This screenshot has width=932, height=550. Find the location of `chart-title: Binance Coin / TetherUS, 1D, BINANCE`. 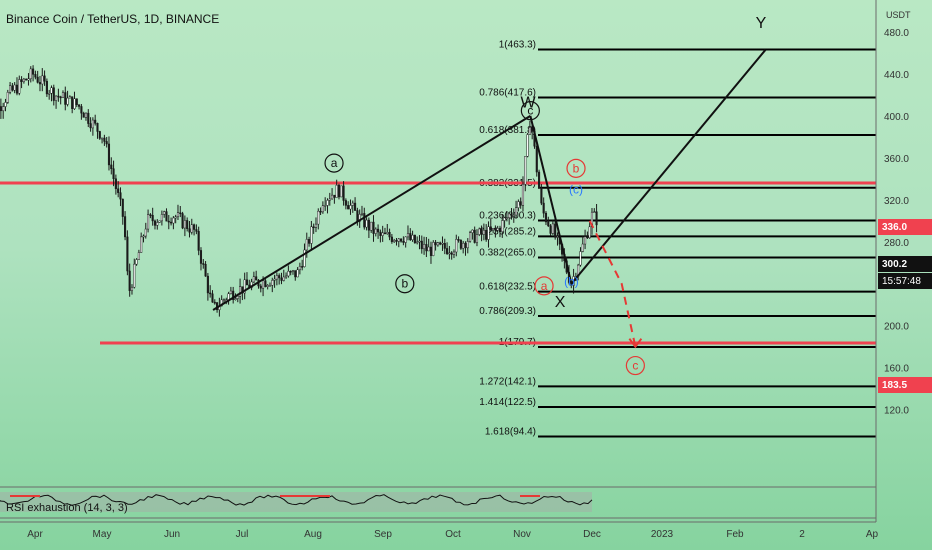

chart-title: Binance Coin / TetherUS, 1D, BINANCE is located at coordinates (113, 19).